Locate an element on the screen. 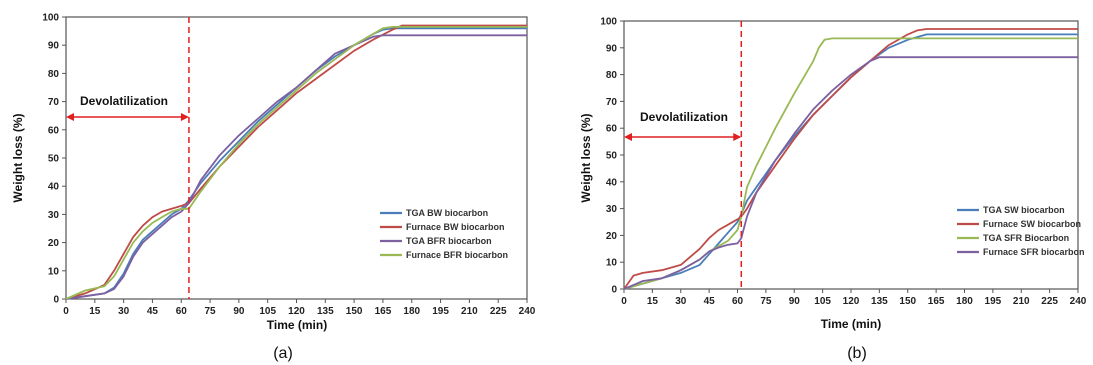  legend-label: Furnace SW biocarbon is located at coordinates (1032, 224).